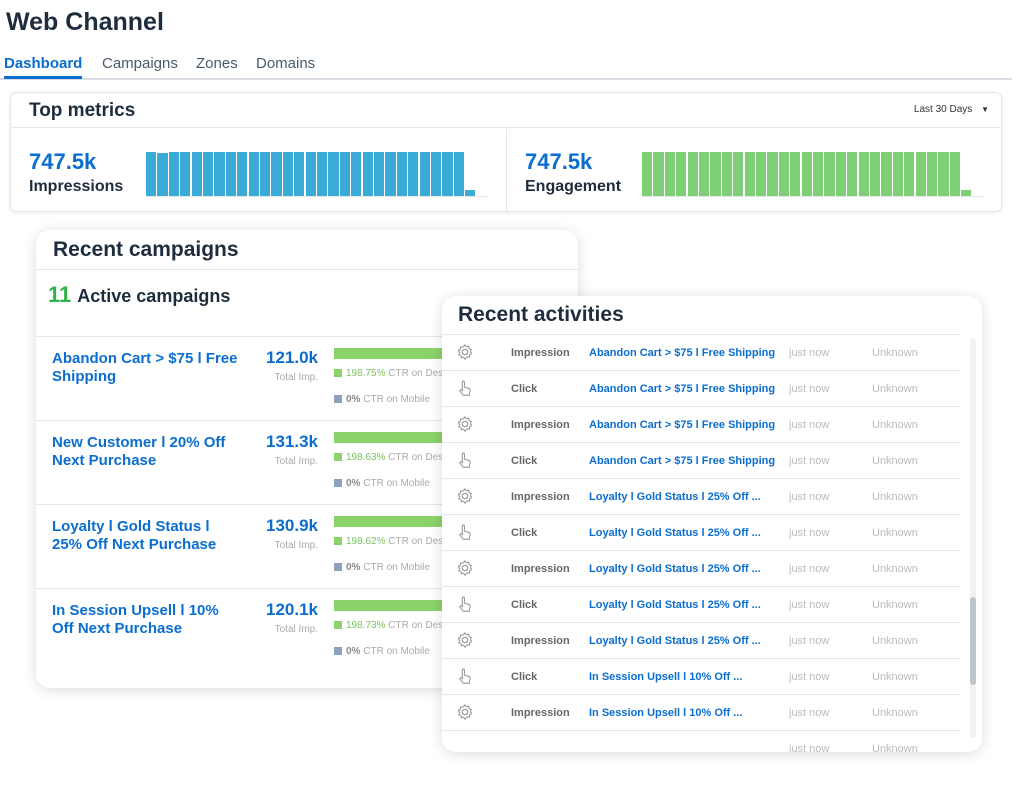 This screenshot has width=1024, height=811. Describe the element at coordinates (292, 441) in the screenshot. I see `total-impressions: 131.3k` at that location.